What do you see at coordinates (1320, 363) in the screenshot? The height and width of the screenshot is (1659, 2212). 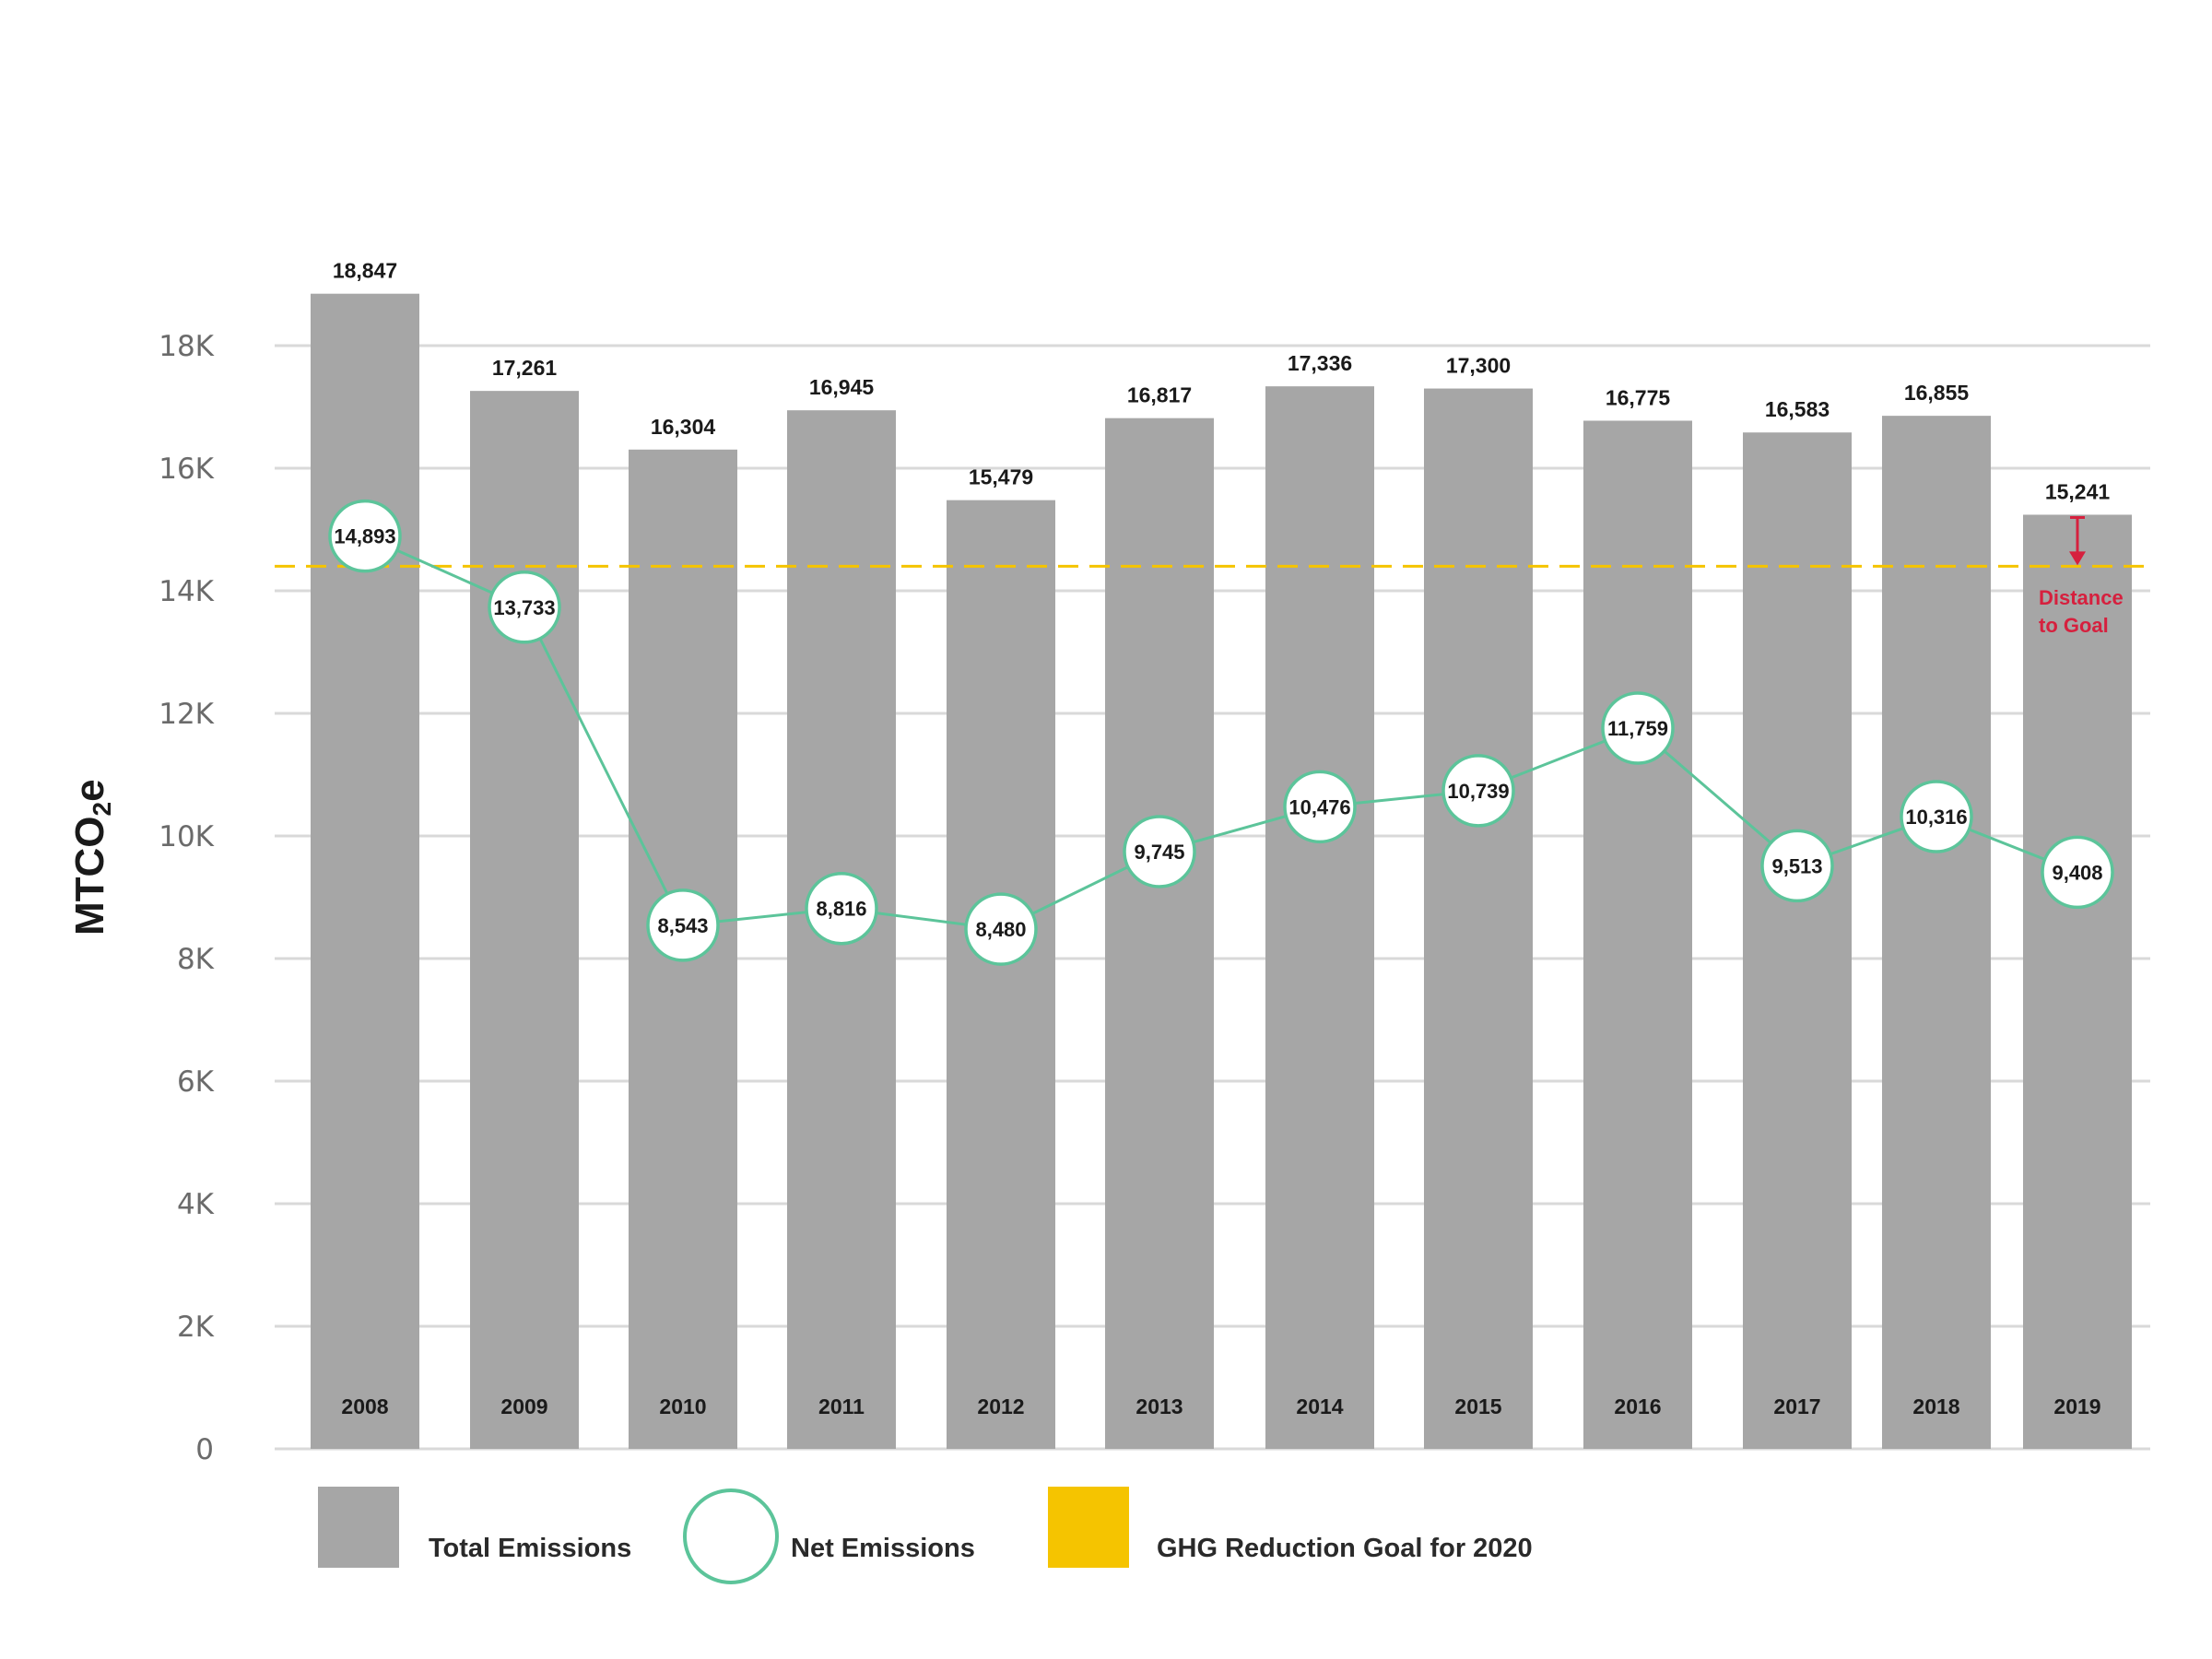 I see `bar-value-label: 17,336` at bounding box center [1320, 363].